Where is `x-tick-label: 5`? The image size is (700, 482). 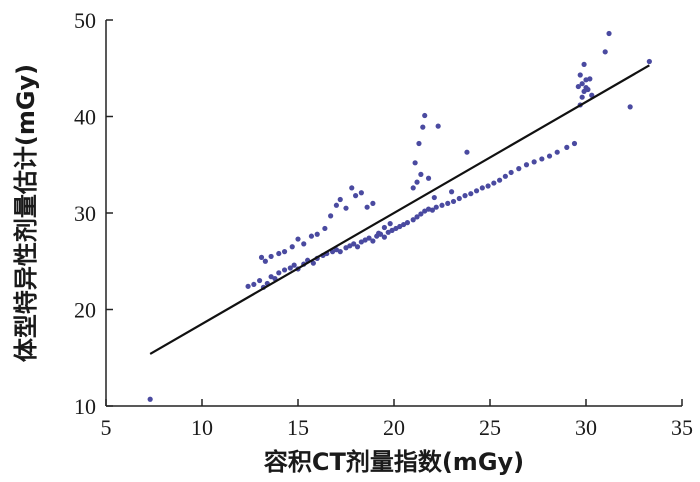
x-tick-label: 5 is located at coordinates (106, 427).